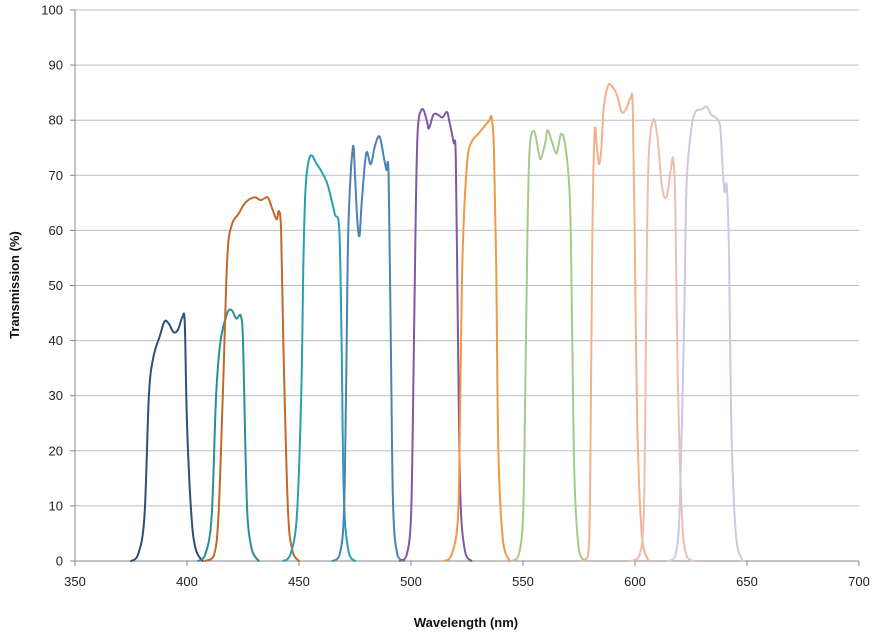 This screenshot has width=877, height=635. I want to click on x-tick-label: 600, so click(635, 581).